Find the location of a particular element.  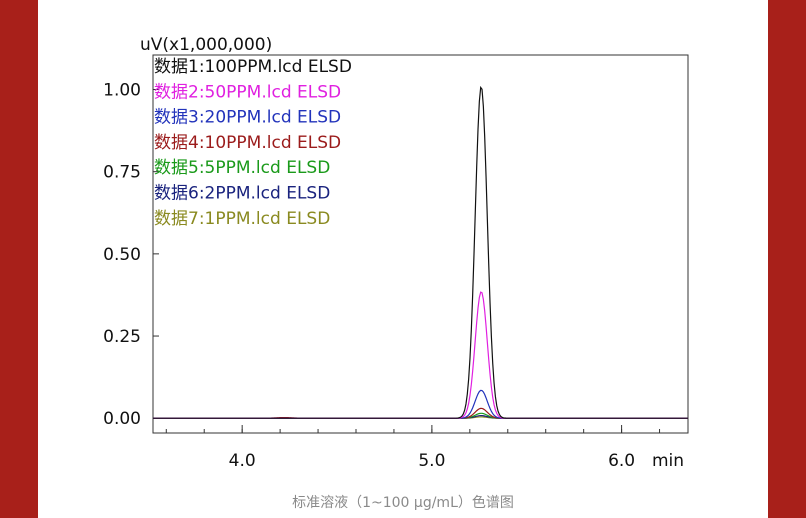

y-tick-label: 0.75 is located at coordinates (122, 173).